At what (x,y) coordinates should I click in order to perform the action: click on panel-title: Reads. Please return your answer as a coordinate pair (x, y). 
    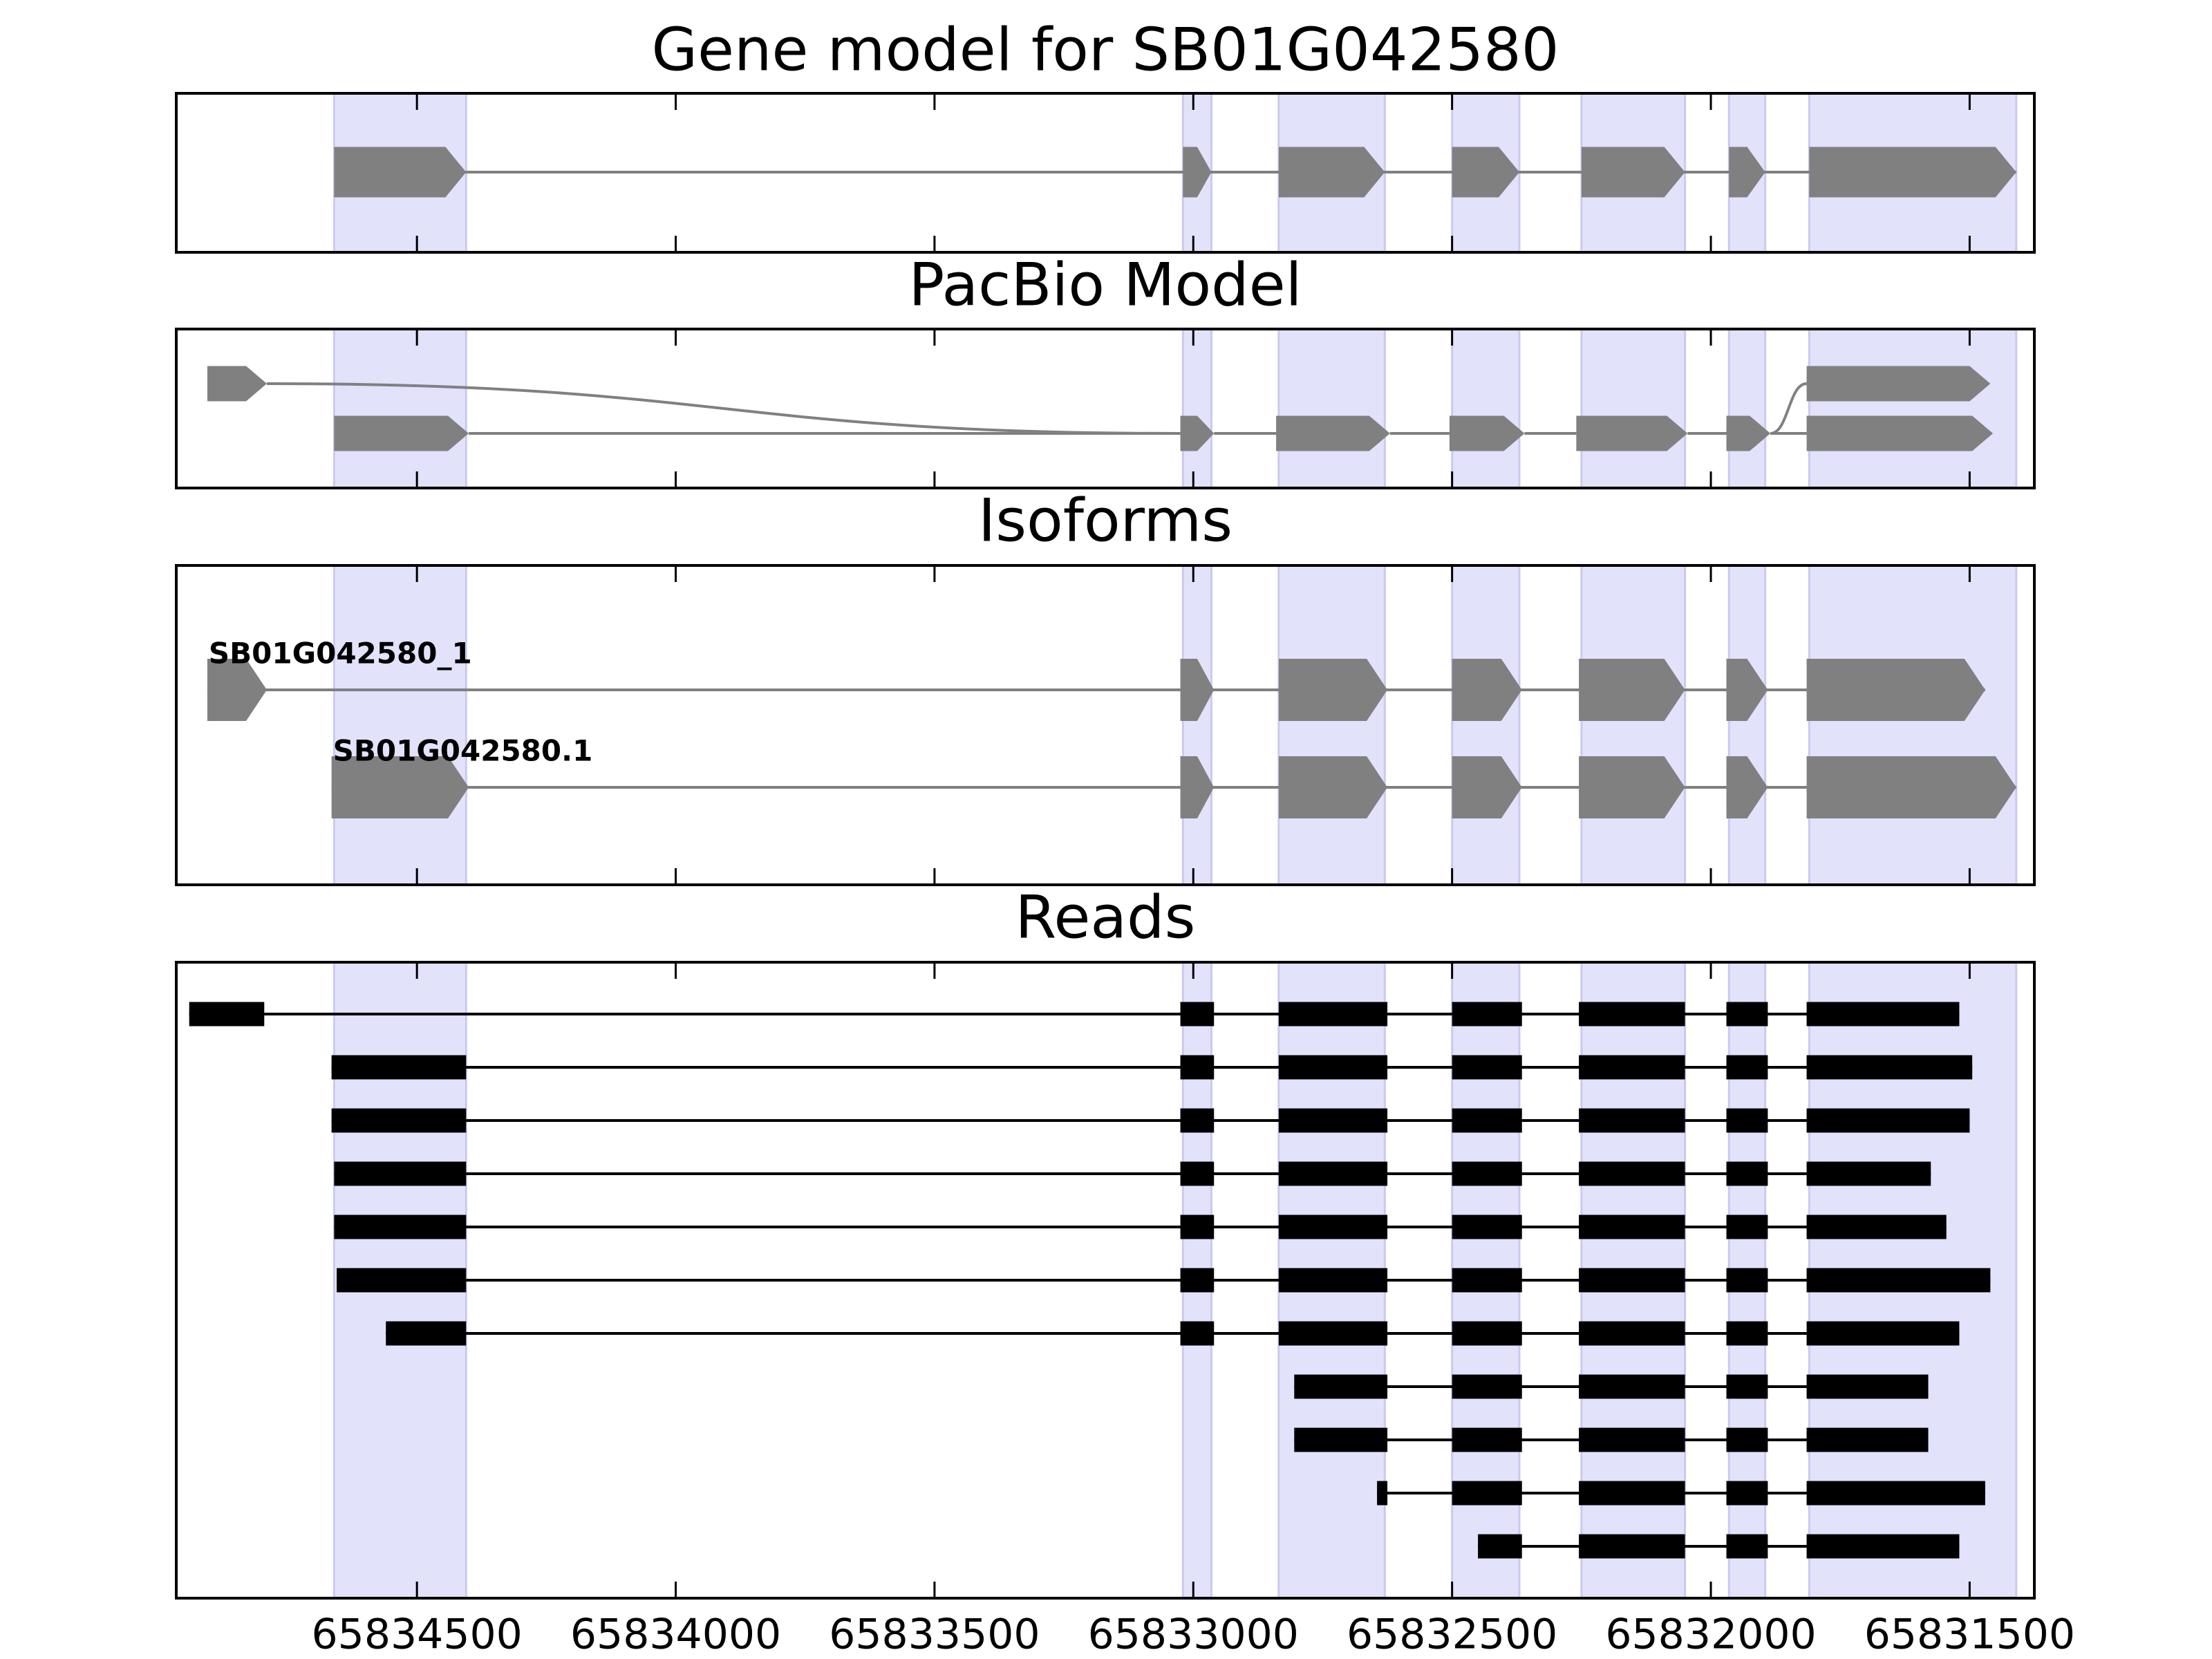
    Looking at the image, I should click on (1105, 917).